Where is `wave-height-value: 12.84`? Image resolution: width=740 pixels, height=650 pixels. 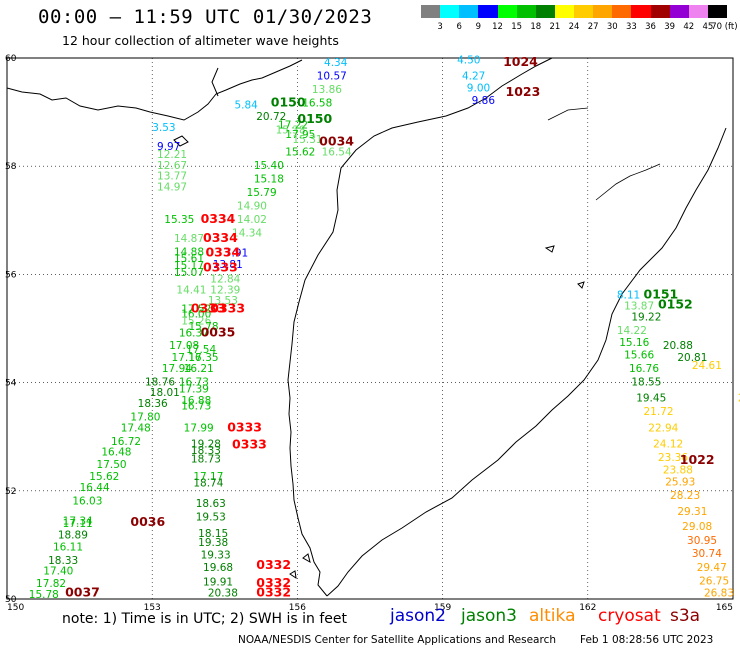
wave-height-value: 12.84 is located at coordinates (225, 280).